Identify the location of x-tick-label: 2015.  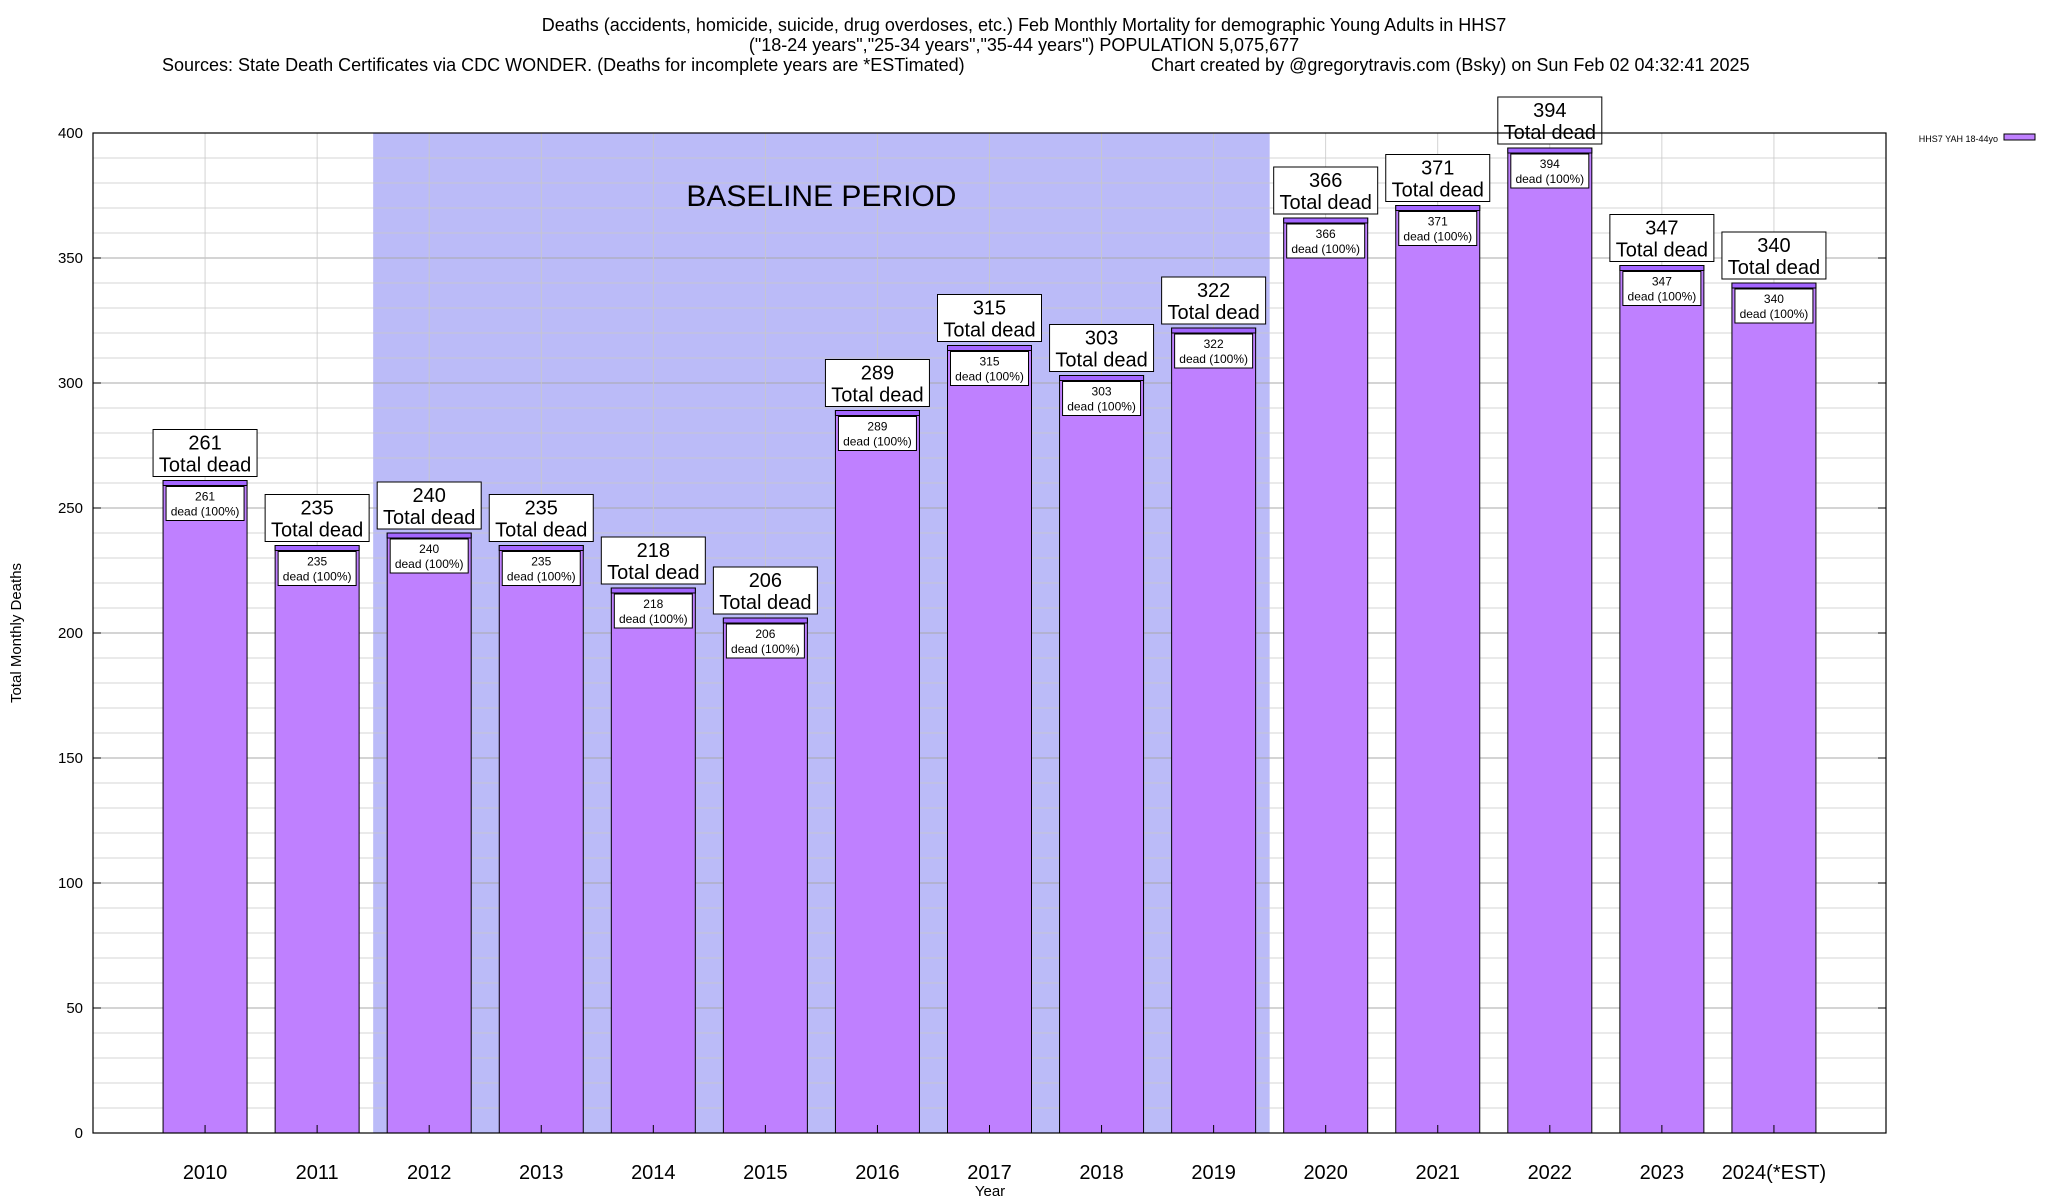
(765, 1173).